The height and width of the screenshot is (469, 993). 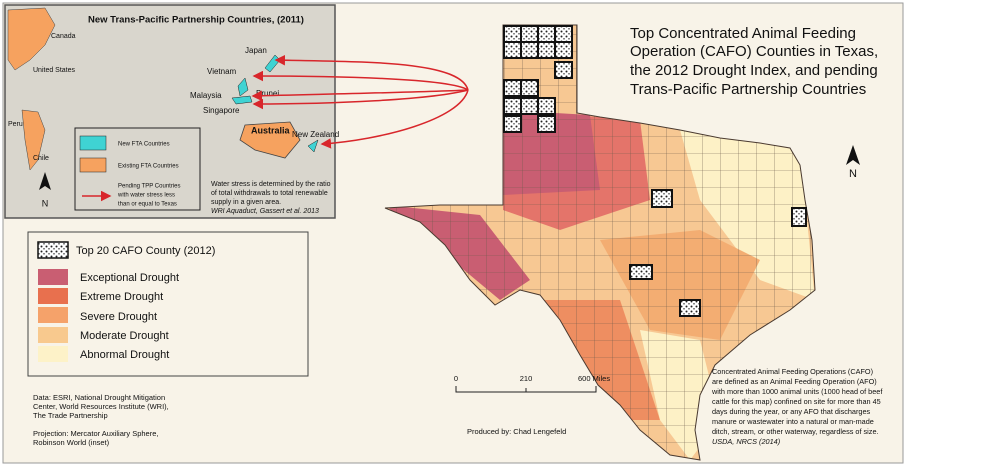 What do you see at coordinates (15, 124) in the screenshot?
I see `country-label: Peru` at bounding box center [15, 124].